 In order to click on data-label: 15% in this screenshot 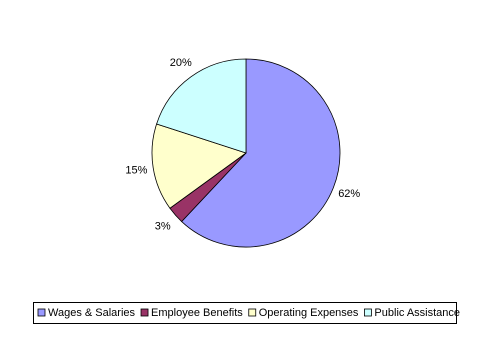, I will do `click(136, 170)`.